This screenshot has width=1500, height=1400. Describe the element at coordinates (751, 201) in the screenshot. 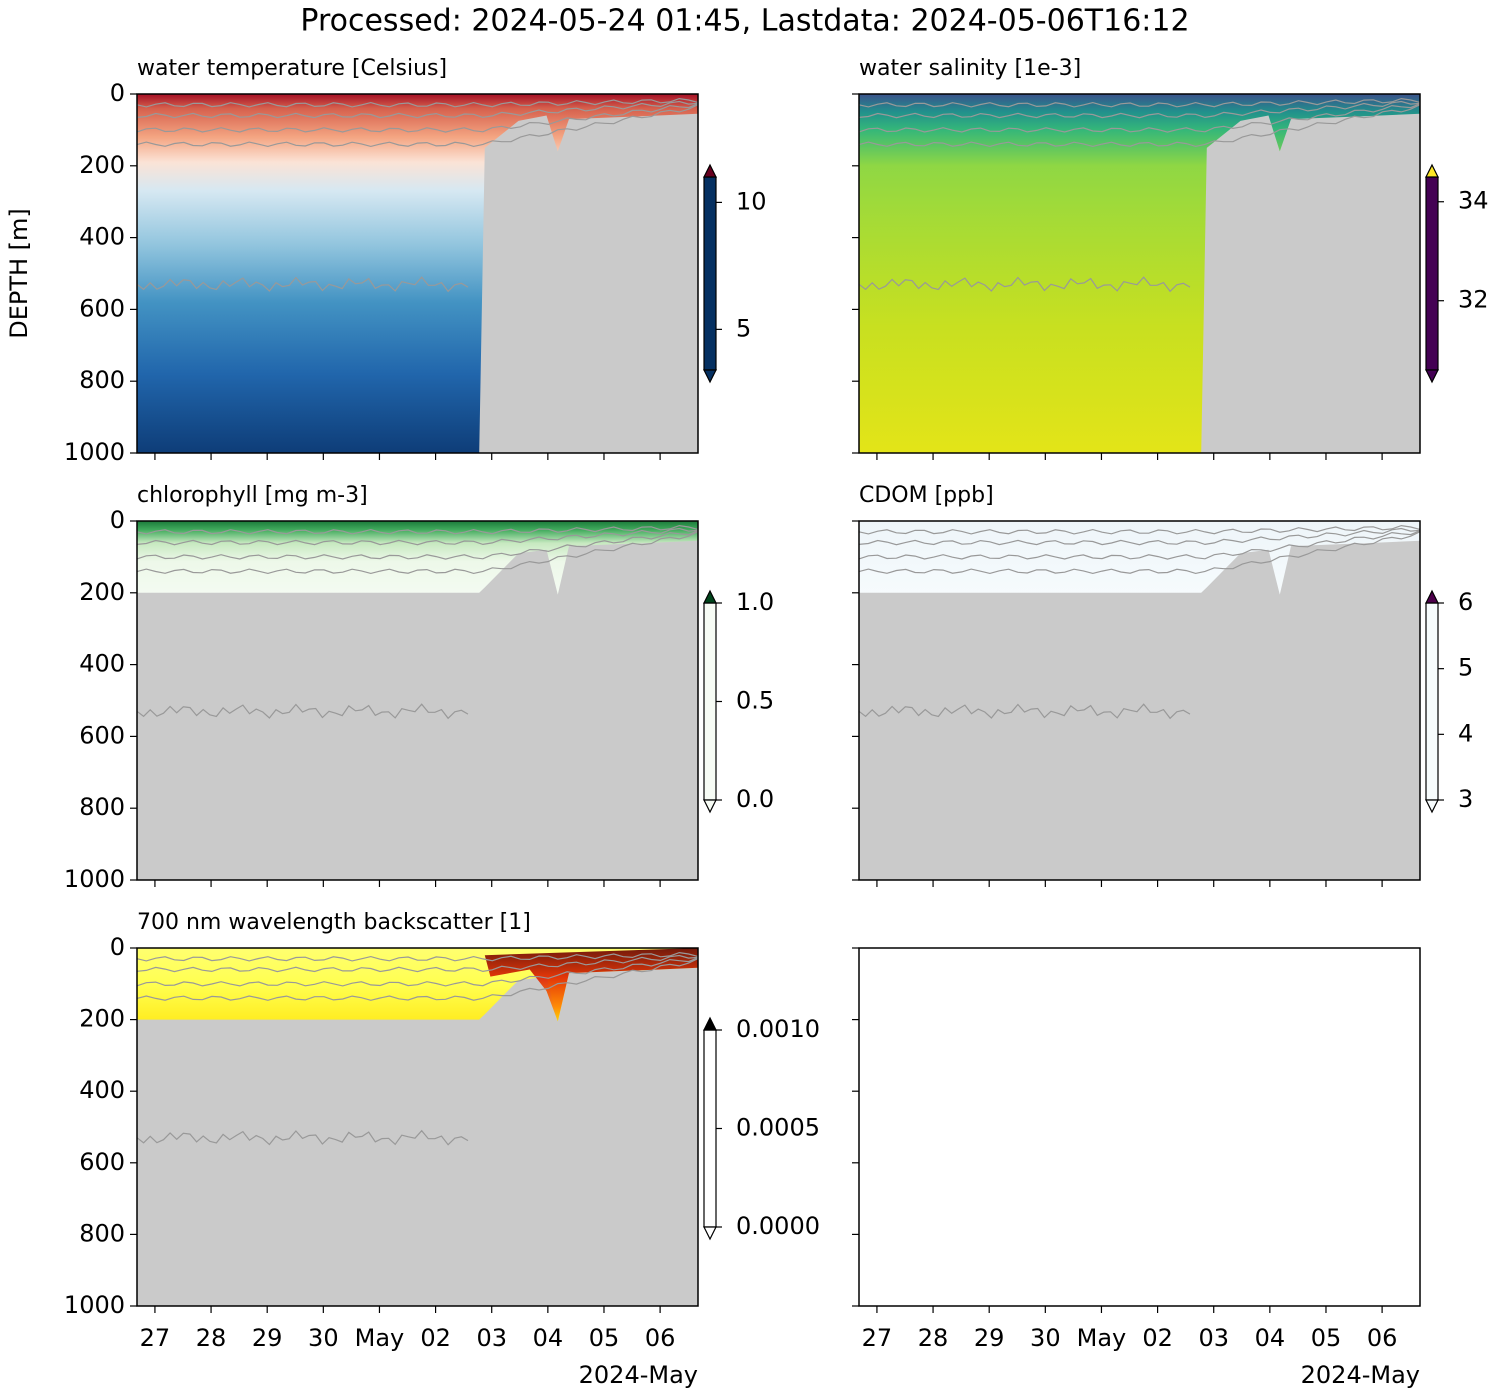

I see `colorbar-tick-label: 10` at that location.